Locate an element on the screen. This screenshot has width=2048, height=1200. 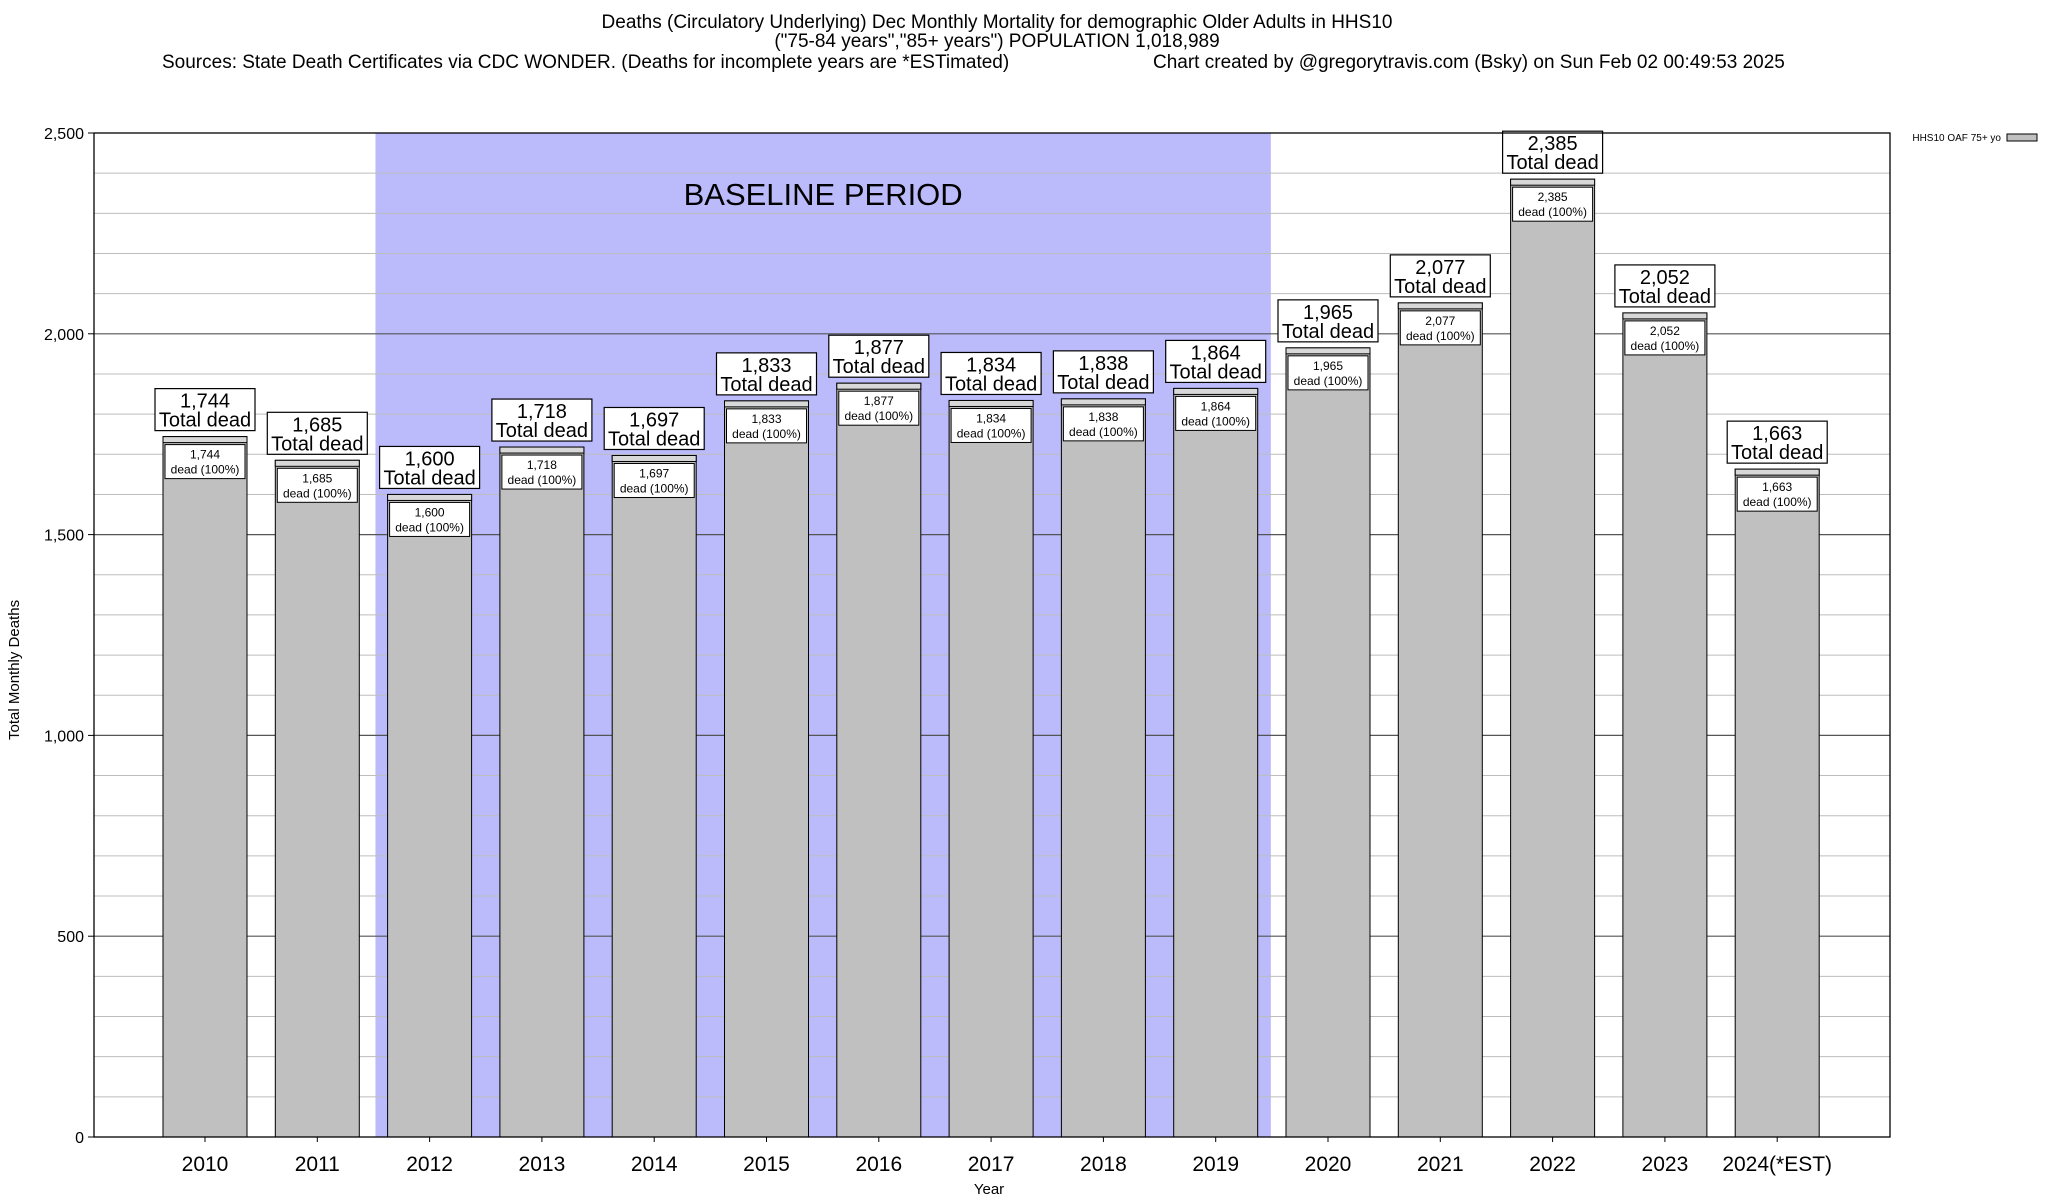
x-tick-label: 2014 is located at coordinates (654, 1164).